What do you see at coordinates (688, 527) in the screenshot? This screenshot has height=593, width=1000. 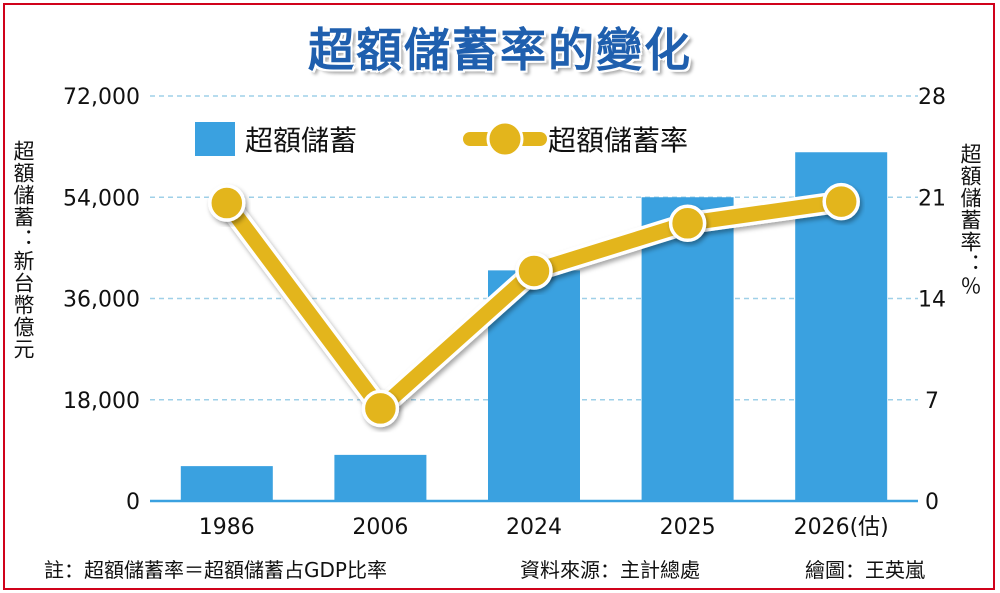 I see `x-tick-label: 2025` at bounding box center [688, 527].